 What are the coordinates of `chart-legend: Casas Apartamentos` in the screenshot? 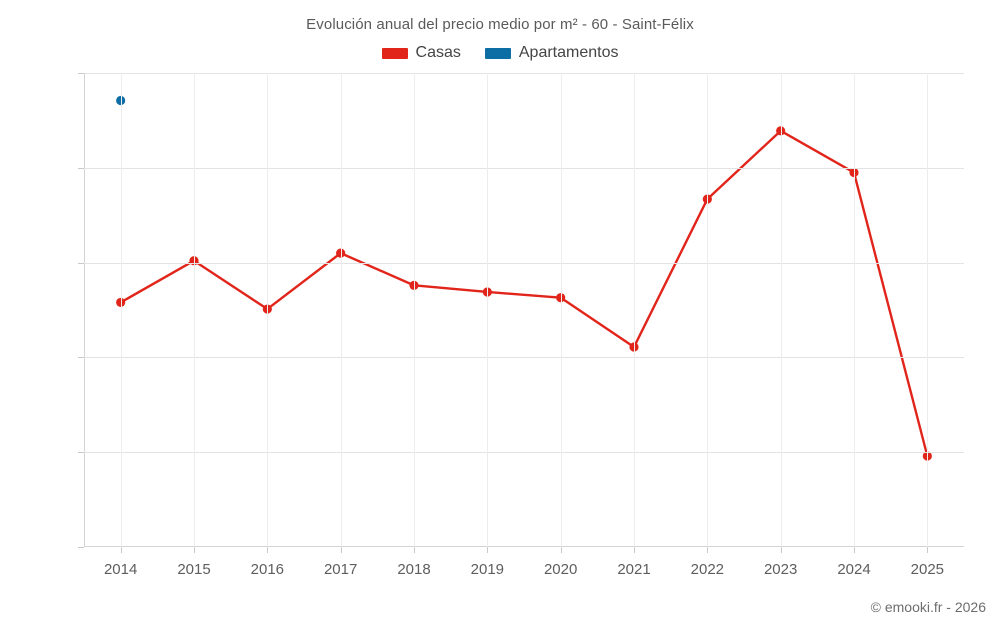 It's located at (500, 53).